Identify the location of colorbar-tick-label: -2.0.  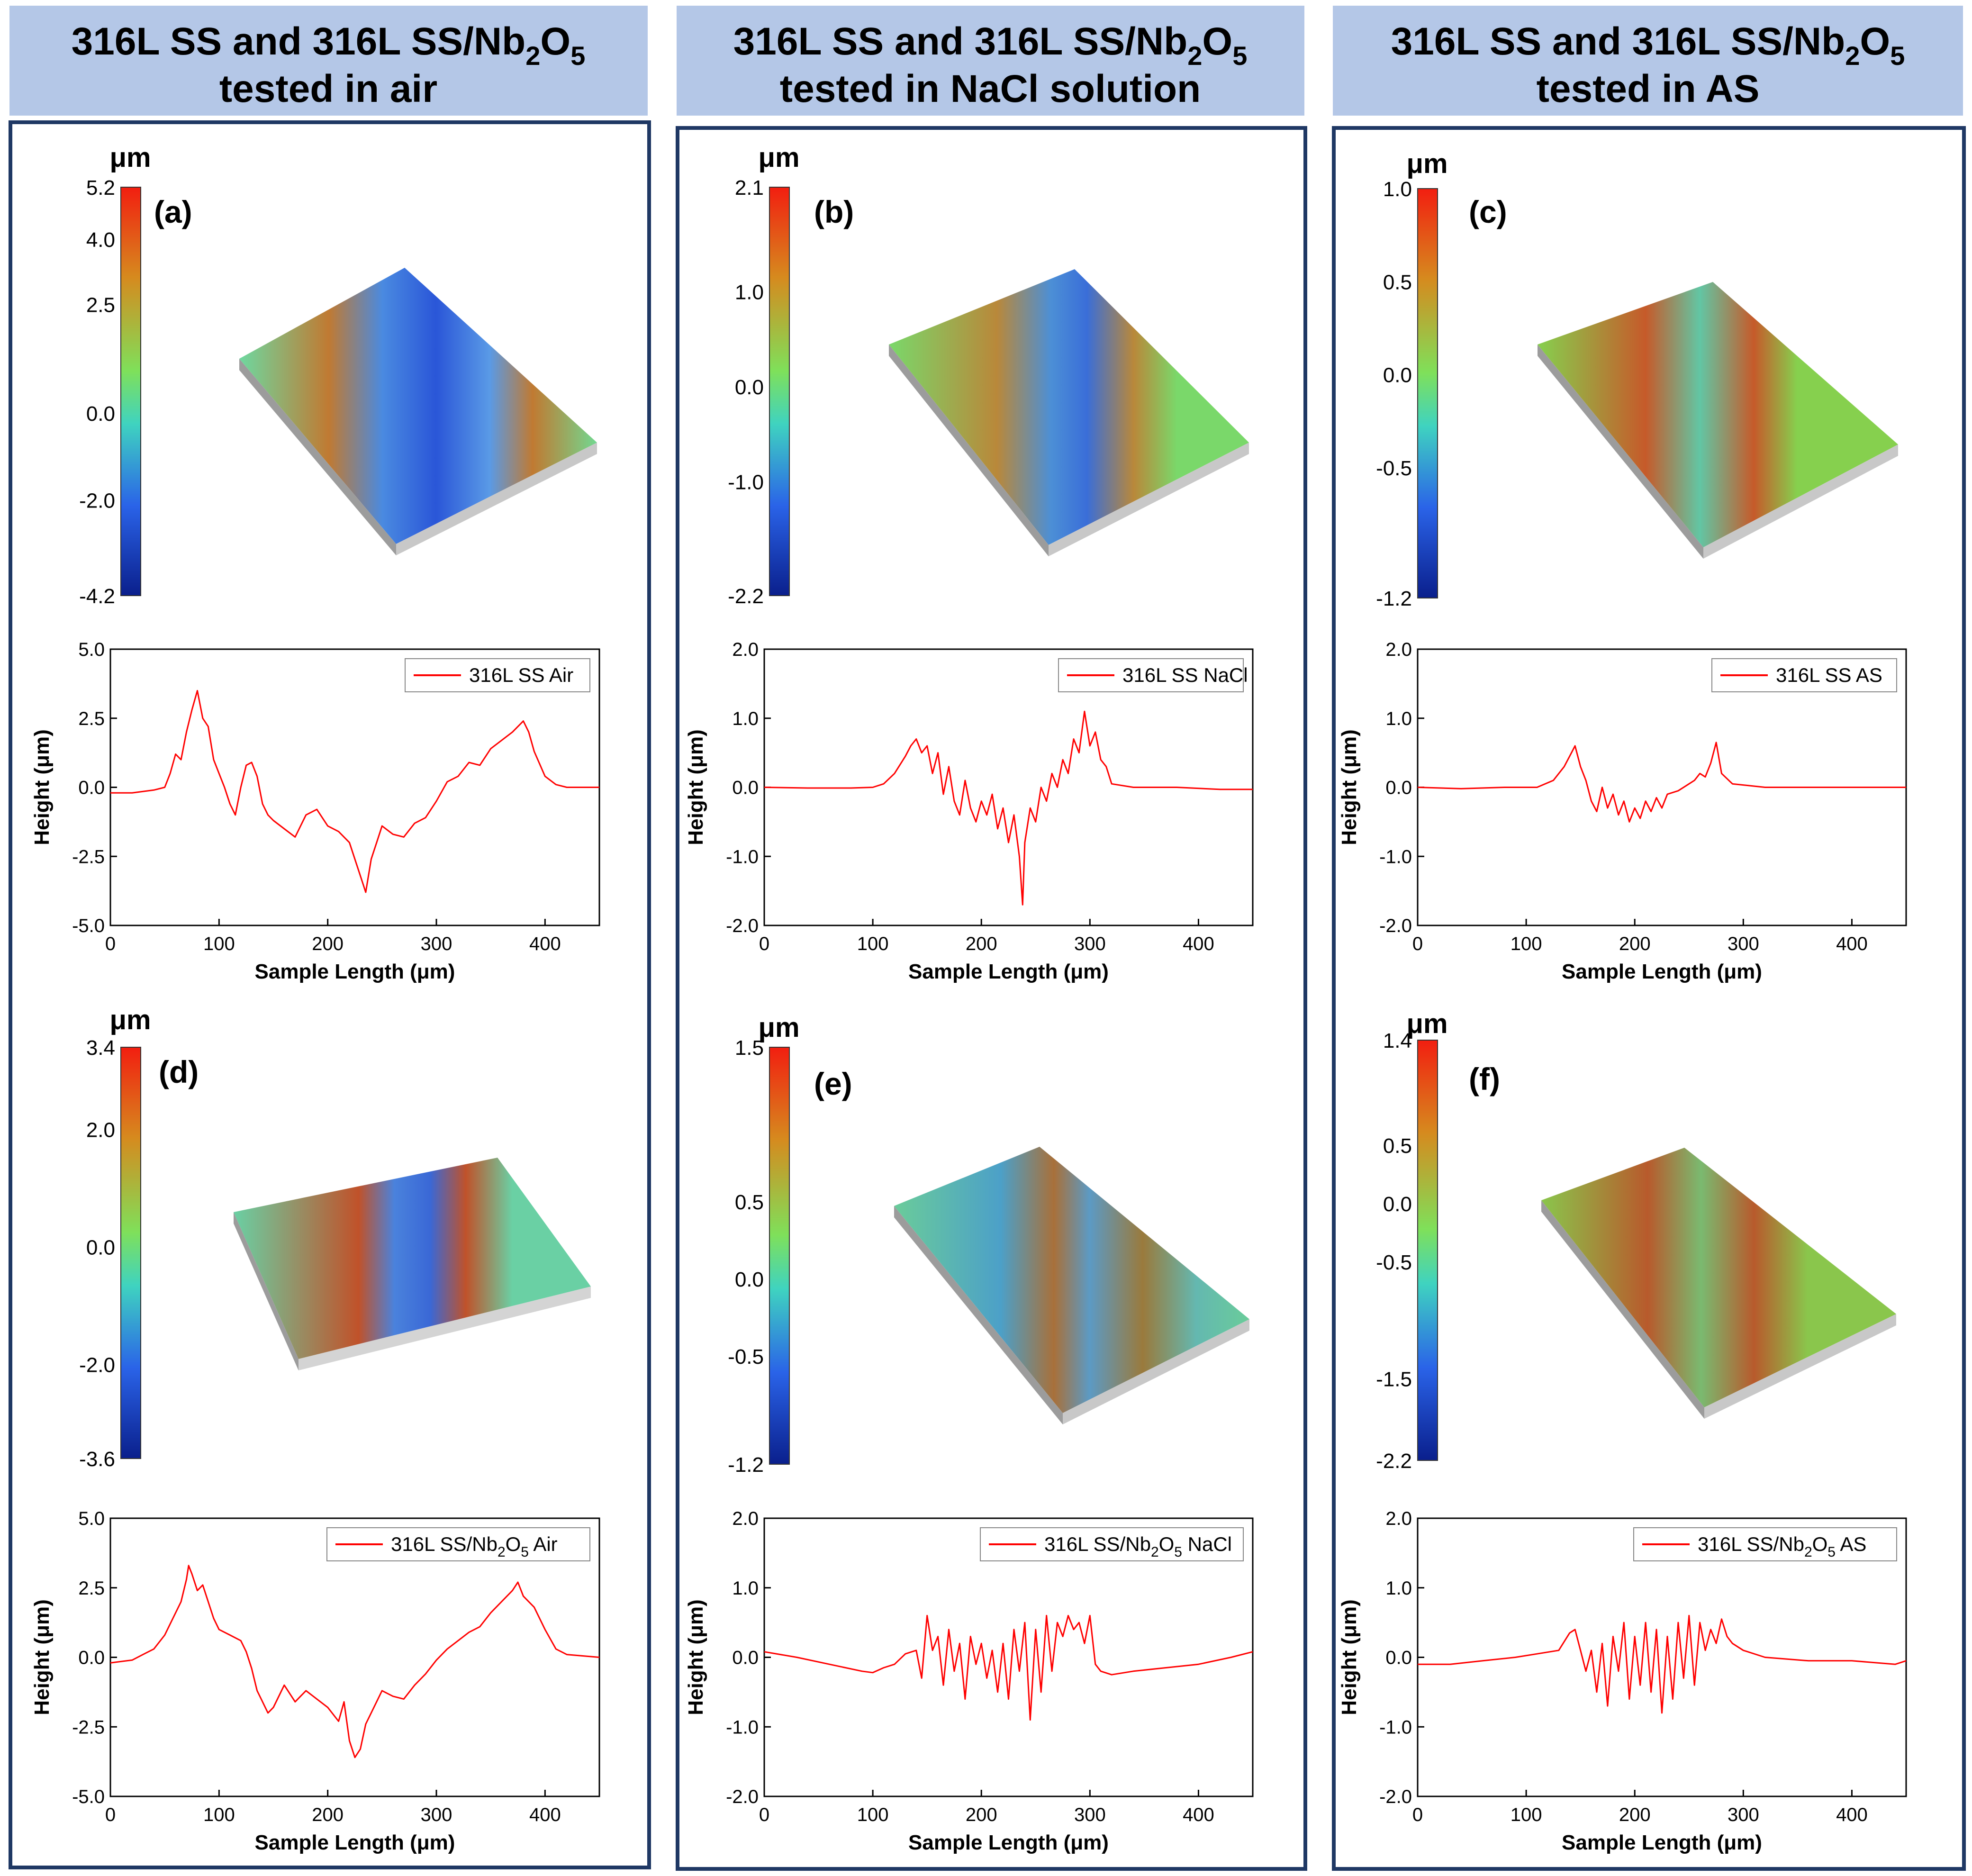
(97, 500).